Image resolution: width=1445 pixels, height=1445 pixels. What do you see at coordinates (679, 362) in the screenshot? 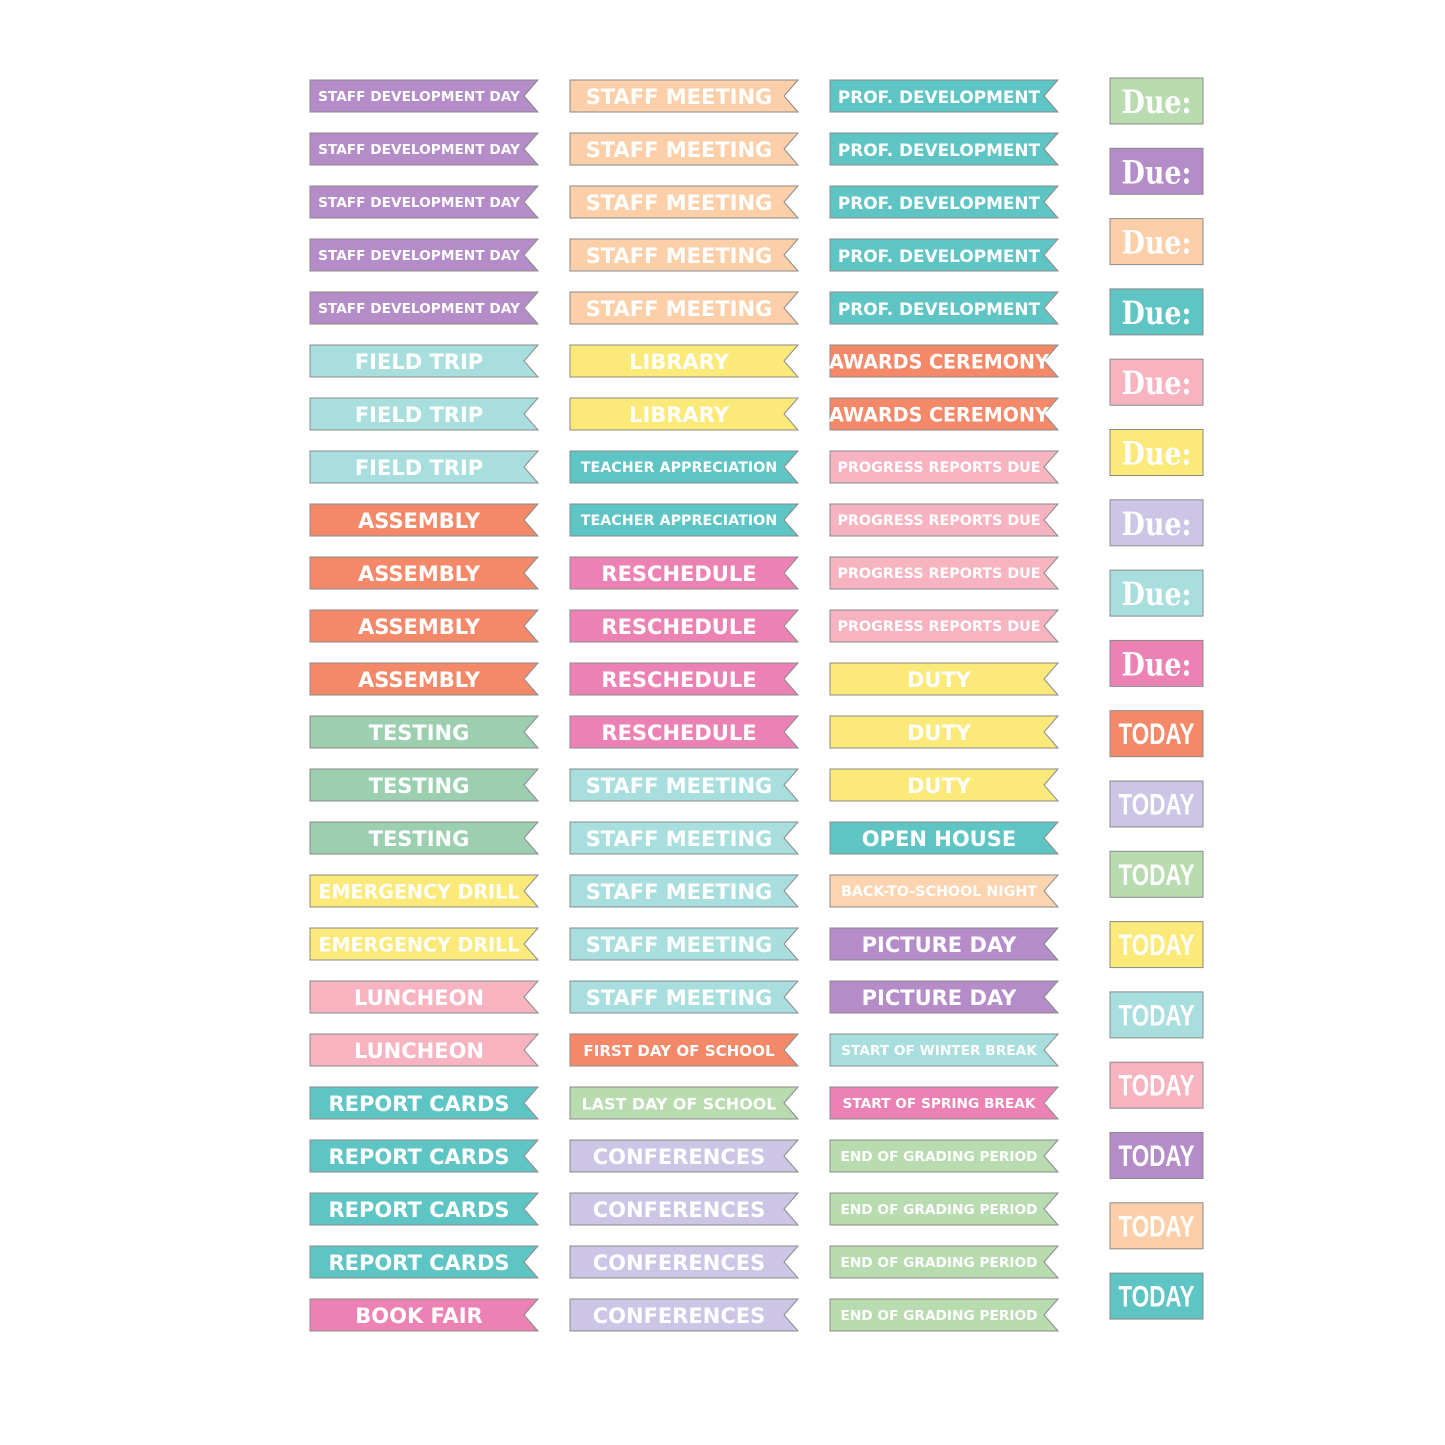
I see `sticker-label: LIBRARY` at bounding box center [679, 362].